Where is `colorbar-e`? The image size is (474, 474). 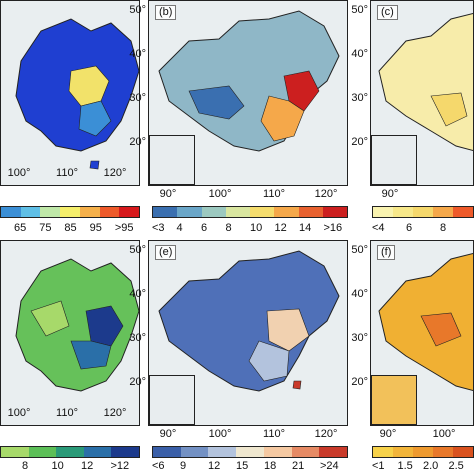
colorbar-e is located at coordinates (250, 452).